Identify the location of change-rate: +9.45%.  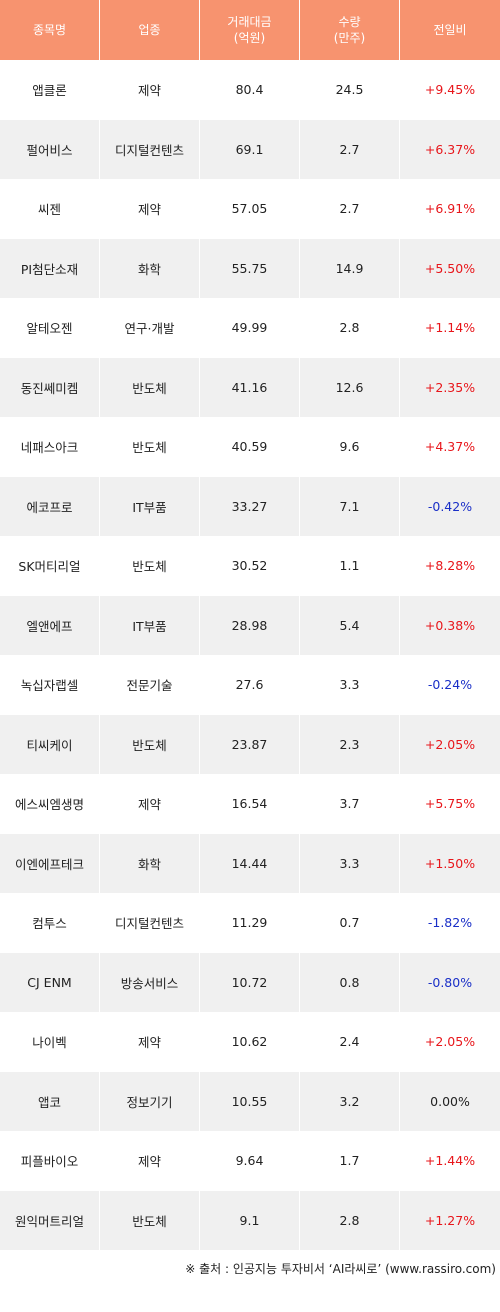
(450, 90).